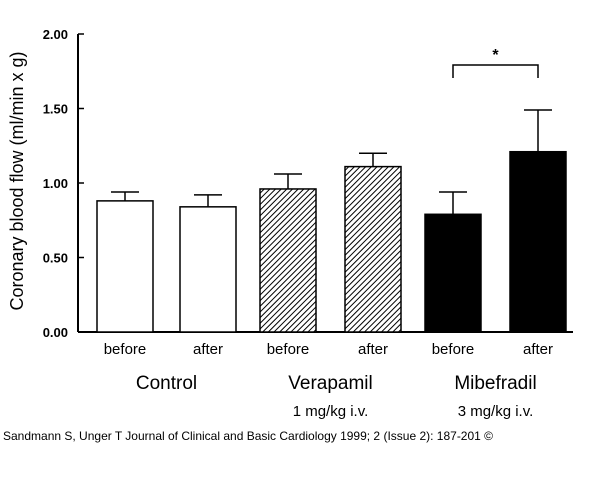  I want to click on y-tick-label: 0.00, so click(55, 332).